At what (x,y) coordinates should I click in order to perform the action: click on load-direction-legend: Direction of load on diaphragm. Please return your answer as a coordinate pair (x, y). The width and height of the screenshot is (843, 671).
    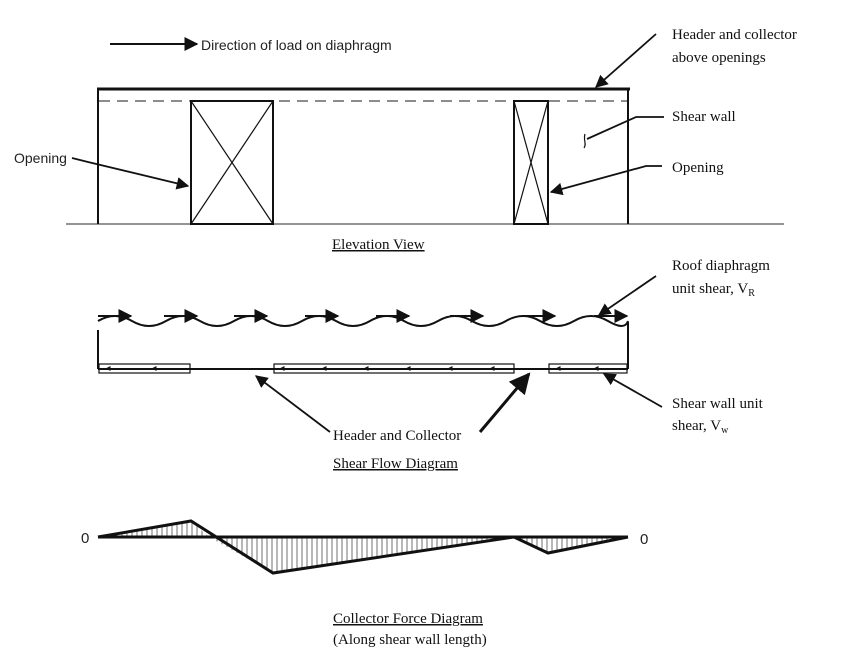
    Looking at the image, I should click on (251, 45).